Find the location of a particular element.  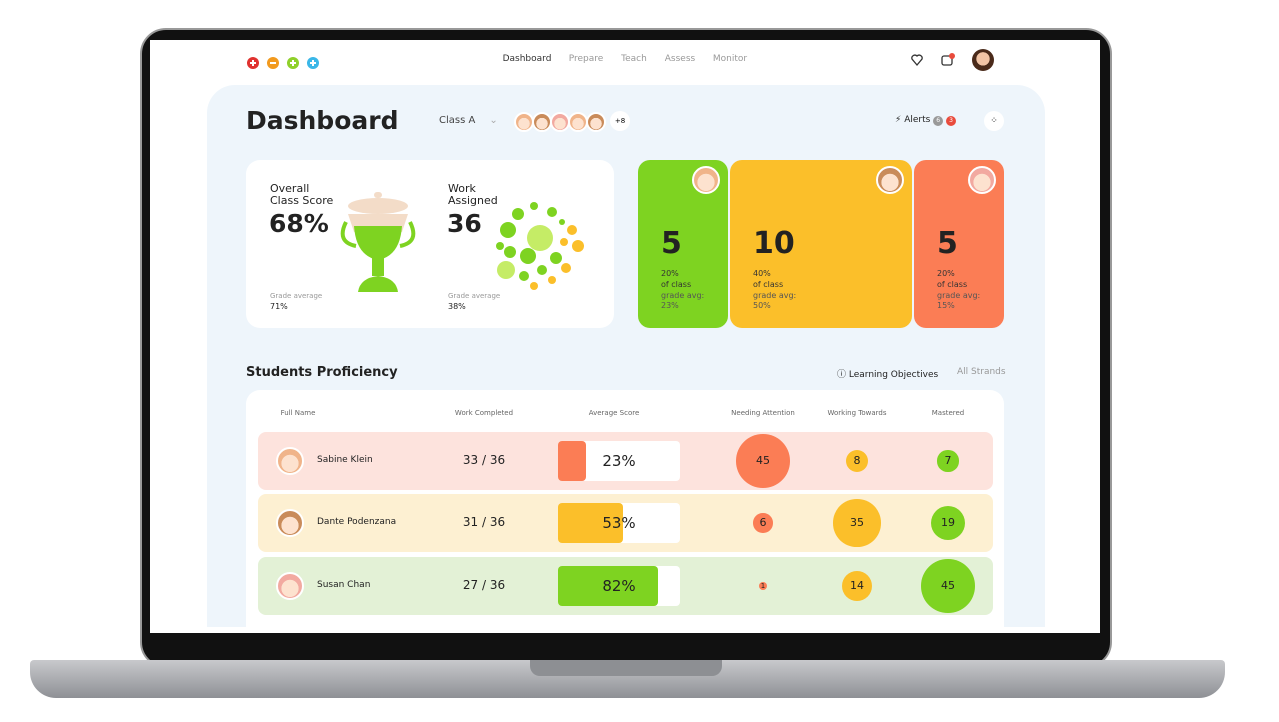

work-completed: 33 / 36 is located at coordinates (484, 460).